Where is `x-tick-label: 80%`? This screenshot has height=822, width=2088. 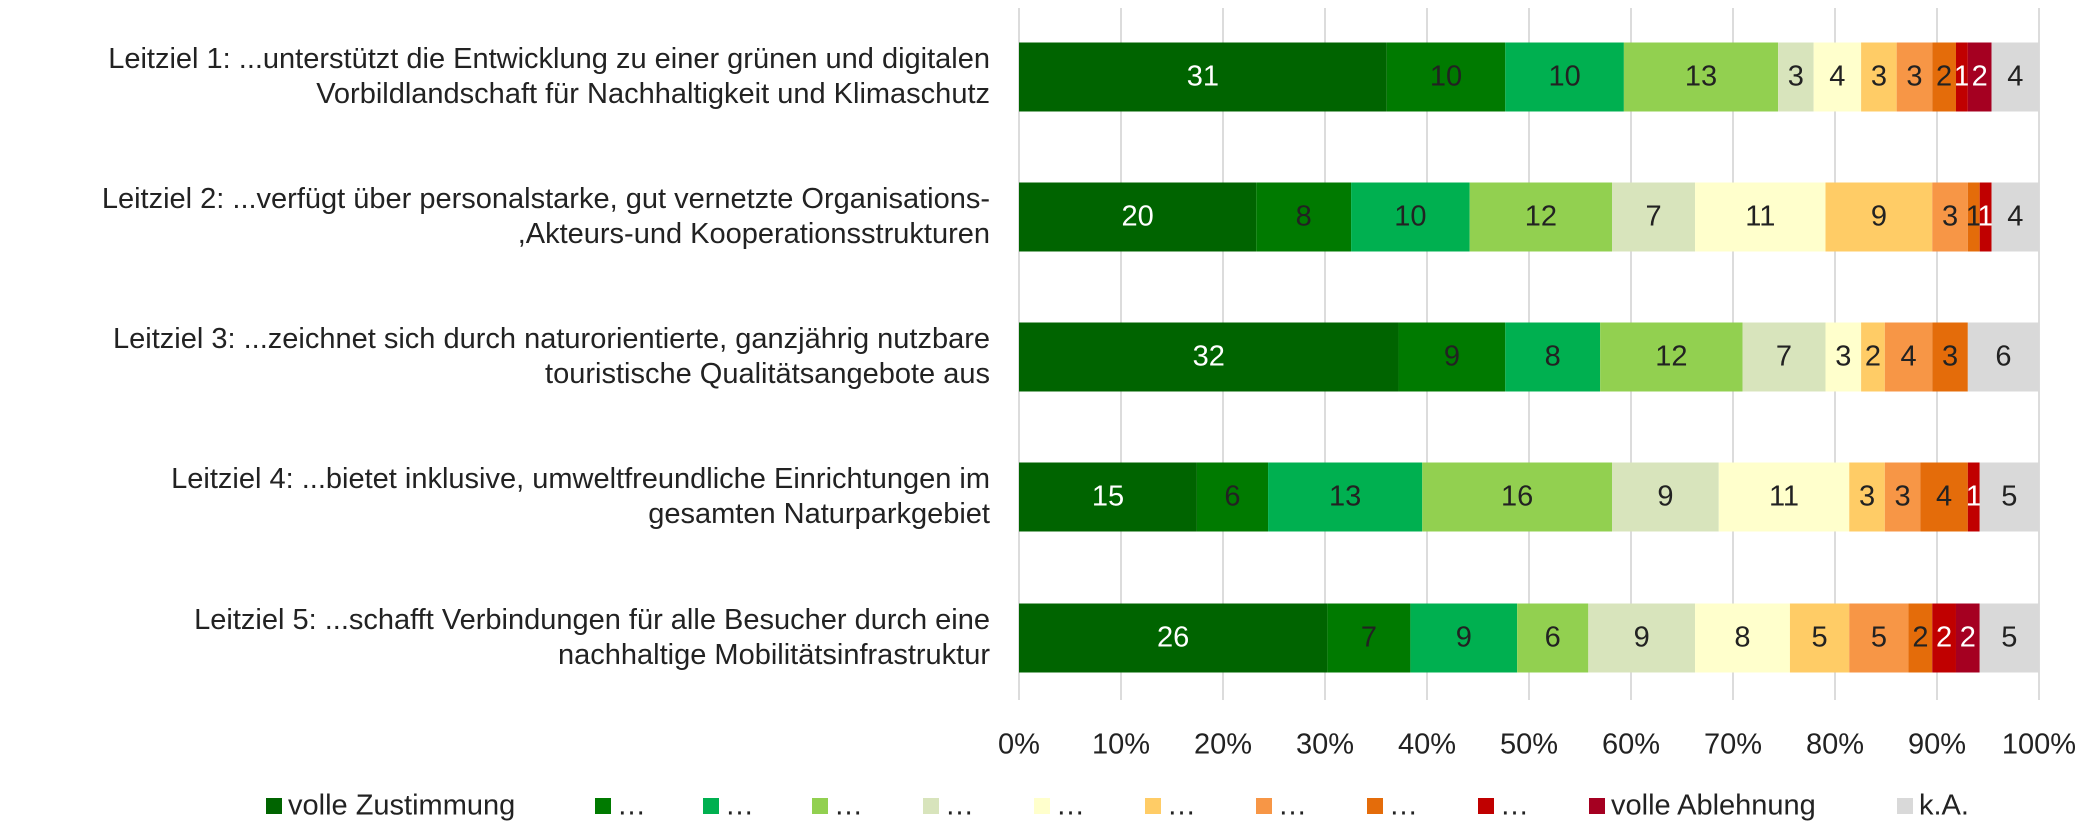 x-tick-label: 80% is located at coordinates (1835, 745).